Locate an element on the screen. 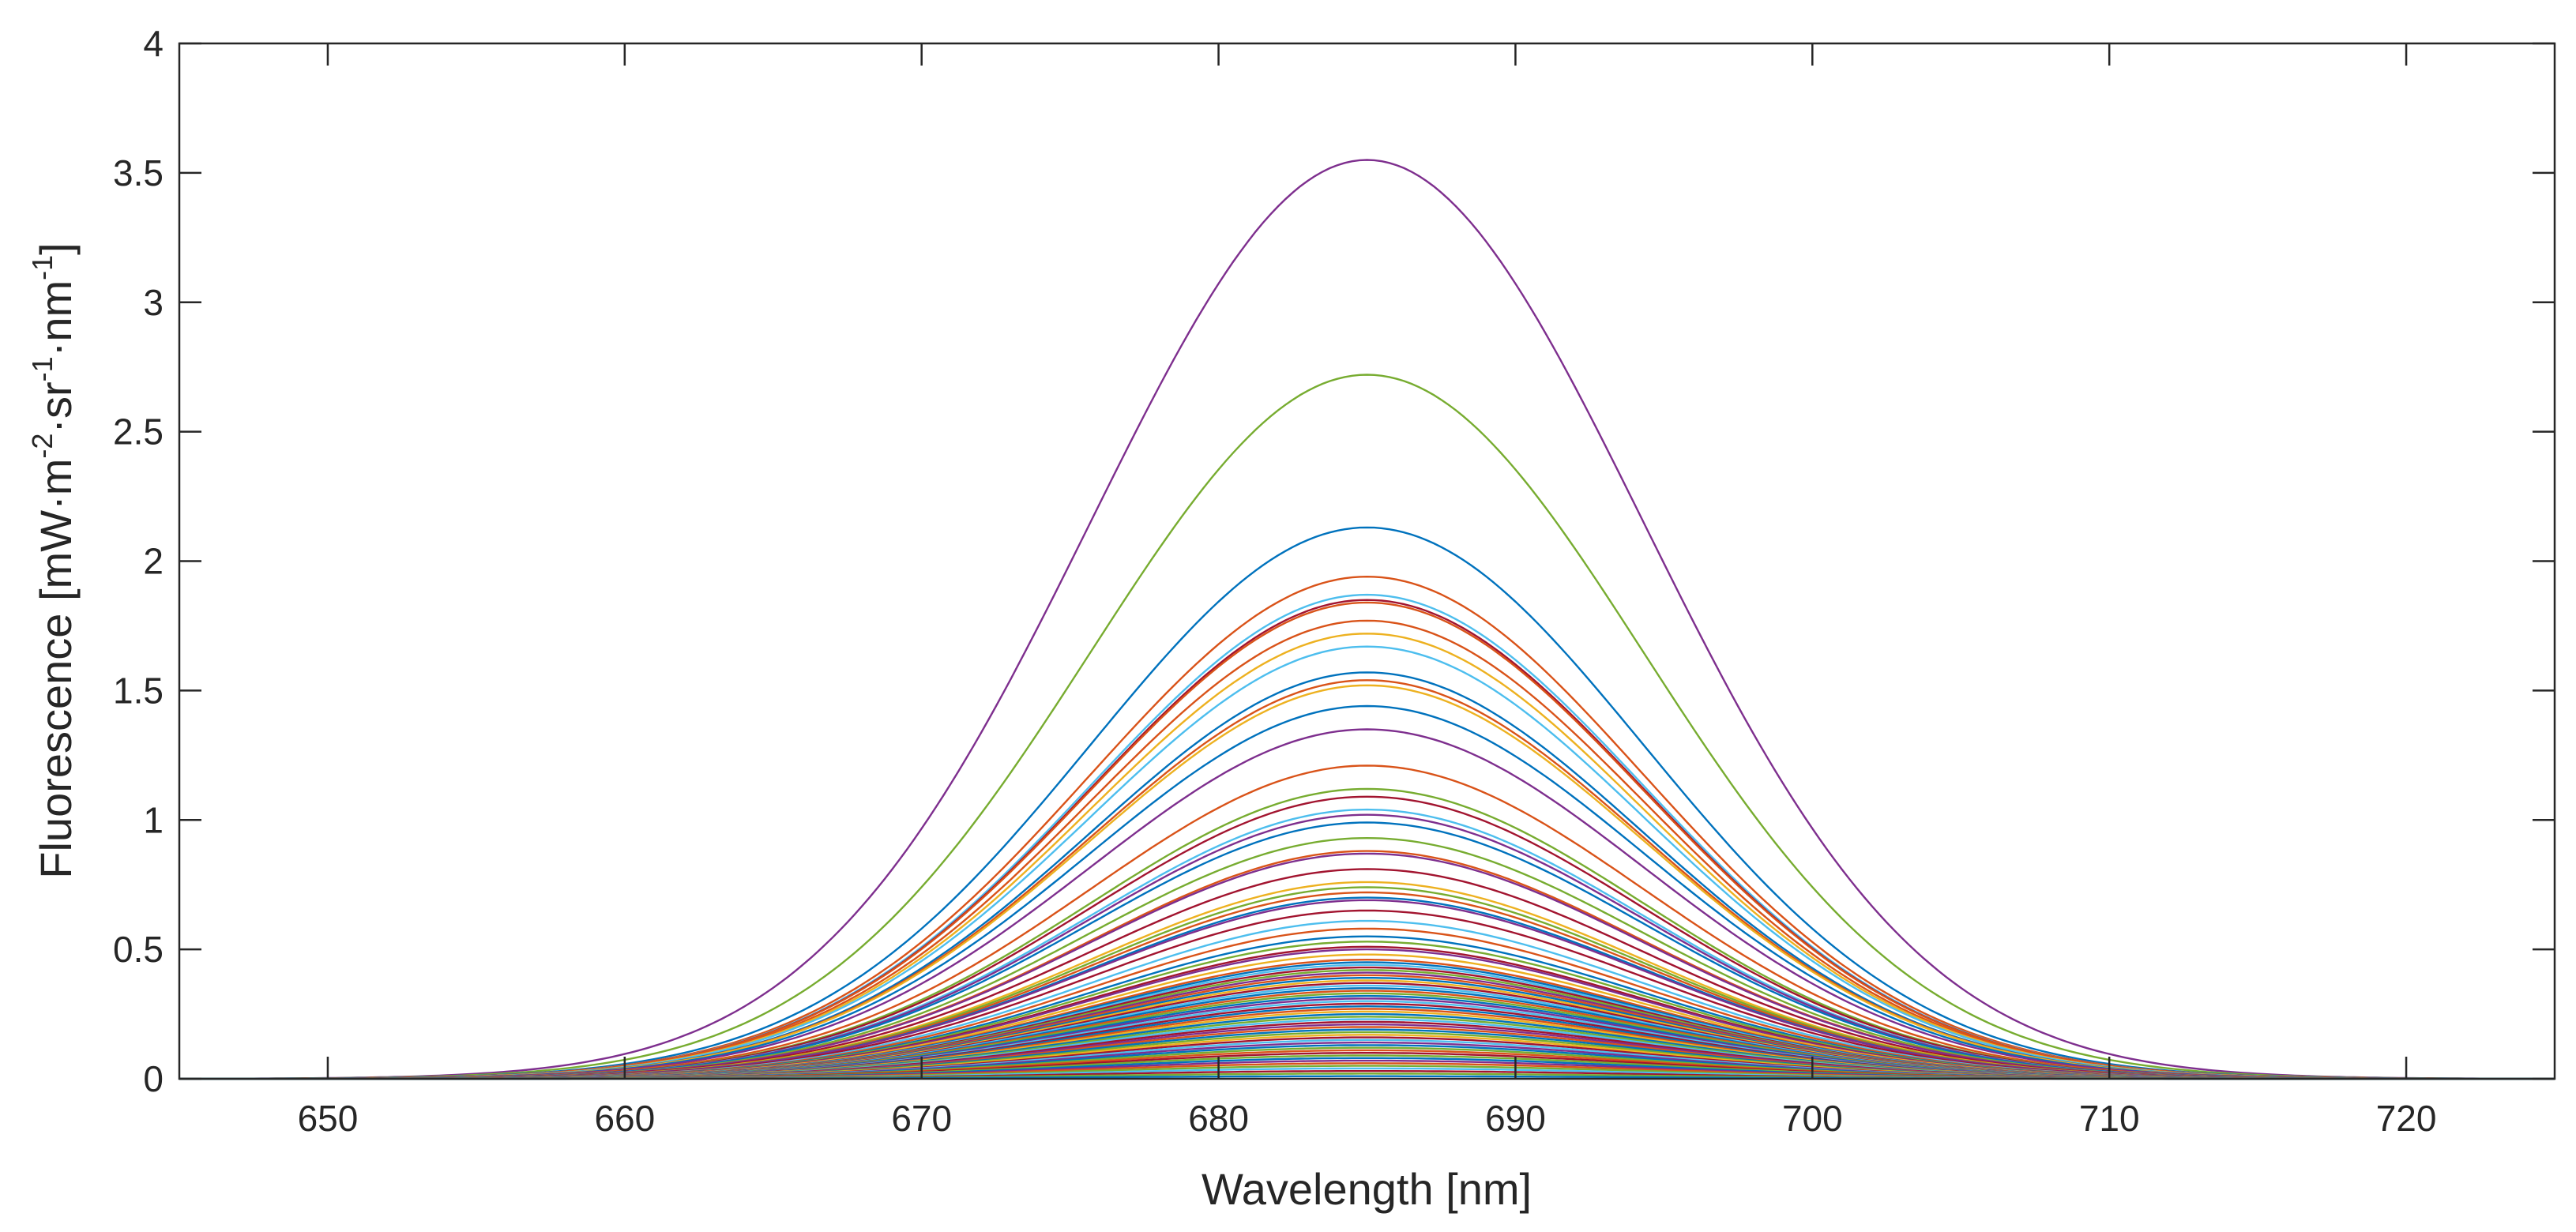 The width and height of the screenshot is (2576, 1232). x-tick-label-700: 700 is located at coordinates (1812, 1118).